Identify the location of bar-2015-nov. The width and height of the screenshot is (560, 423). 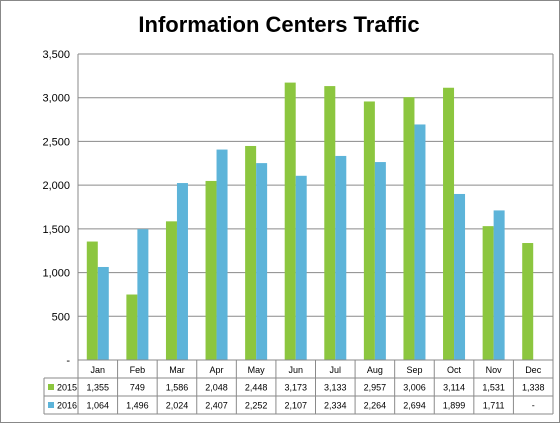
(488, 293).